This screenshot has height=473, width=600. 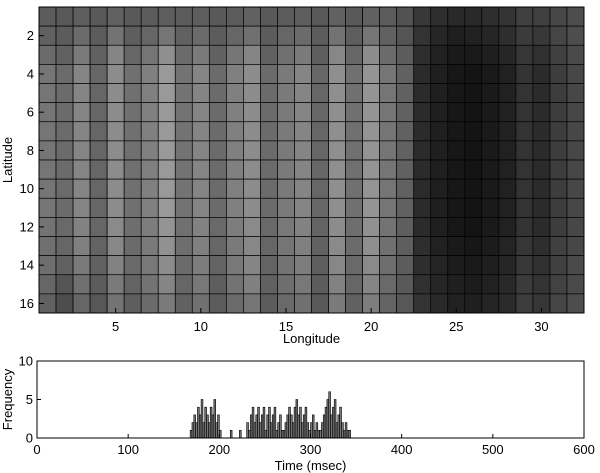 What do you see at coordinates (388, 207) in the screenshot?
I see `heatmap-cell-r11-c21` at bounding box center [388, 207].